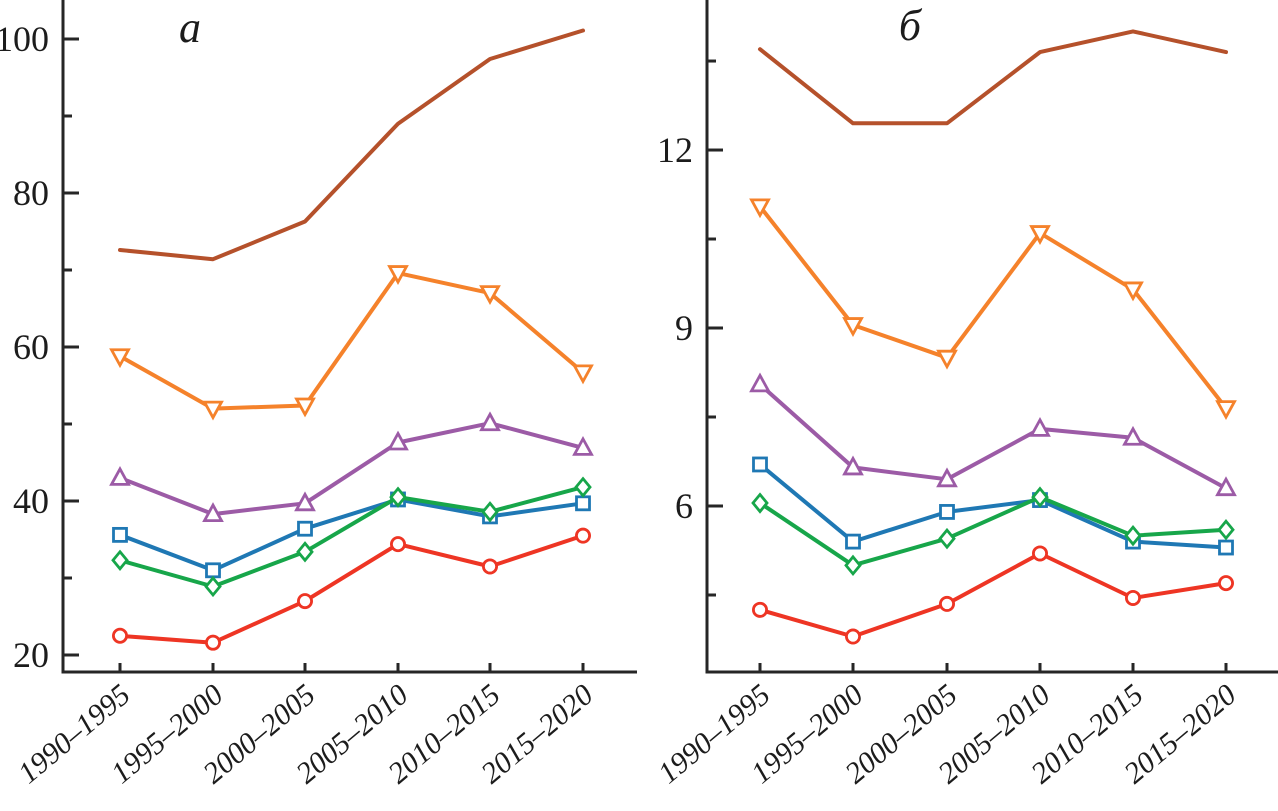  What do you see at coordinates (684, 328) in the screenshot?
I see `y-tick-label: 9` at bounding box center [684, 328].